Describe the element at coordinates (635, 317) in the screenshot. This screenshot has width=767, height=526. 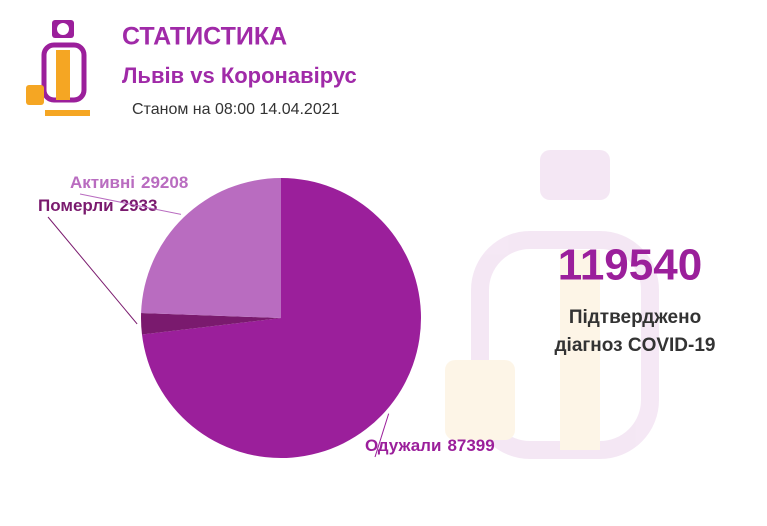
I see `total-caption: Підтверджено` at that location.